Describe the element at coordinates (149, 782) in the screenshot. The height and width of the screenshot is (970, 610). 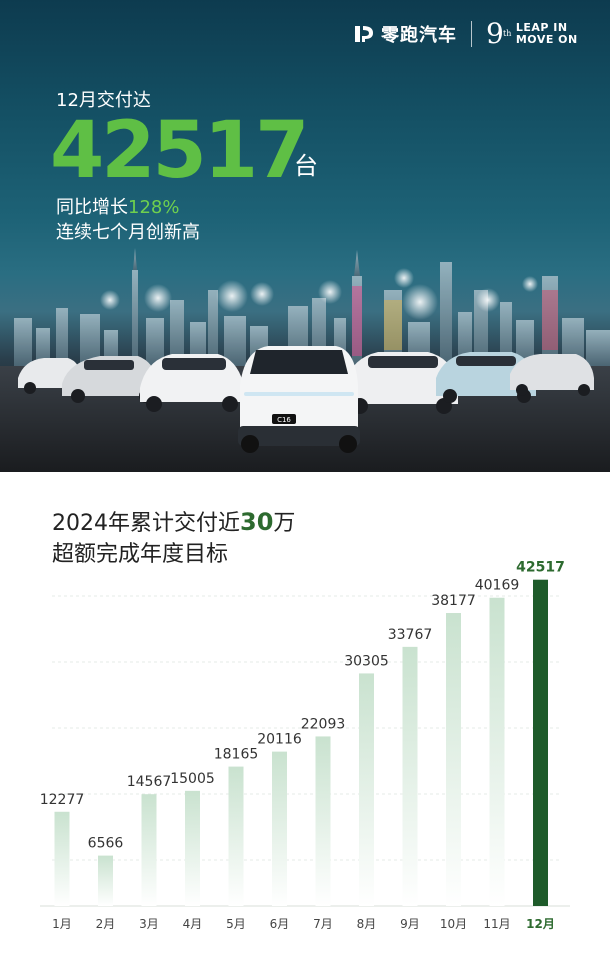
I see `value-label-3月: 14567` at that location.